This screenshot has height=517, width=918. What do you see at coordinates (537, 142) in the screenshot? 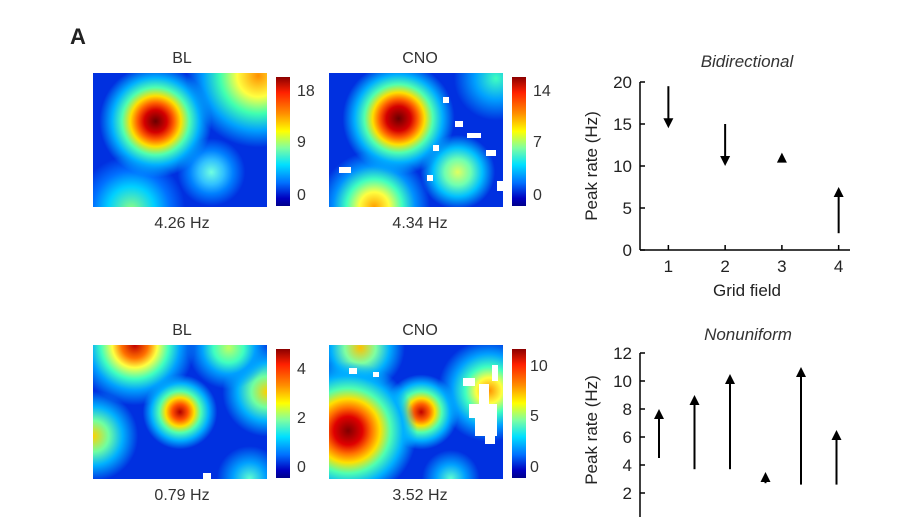
I see `row1-cno-cbar-mid: 7` at bounding box center [537, 142].